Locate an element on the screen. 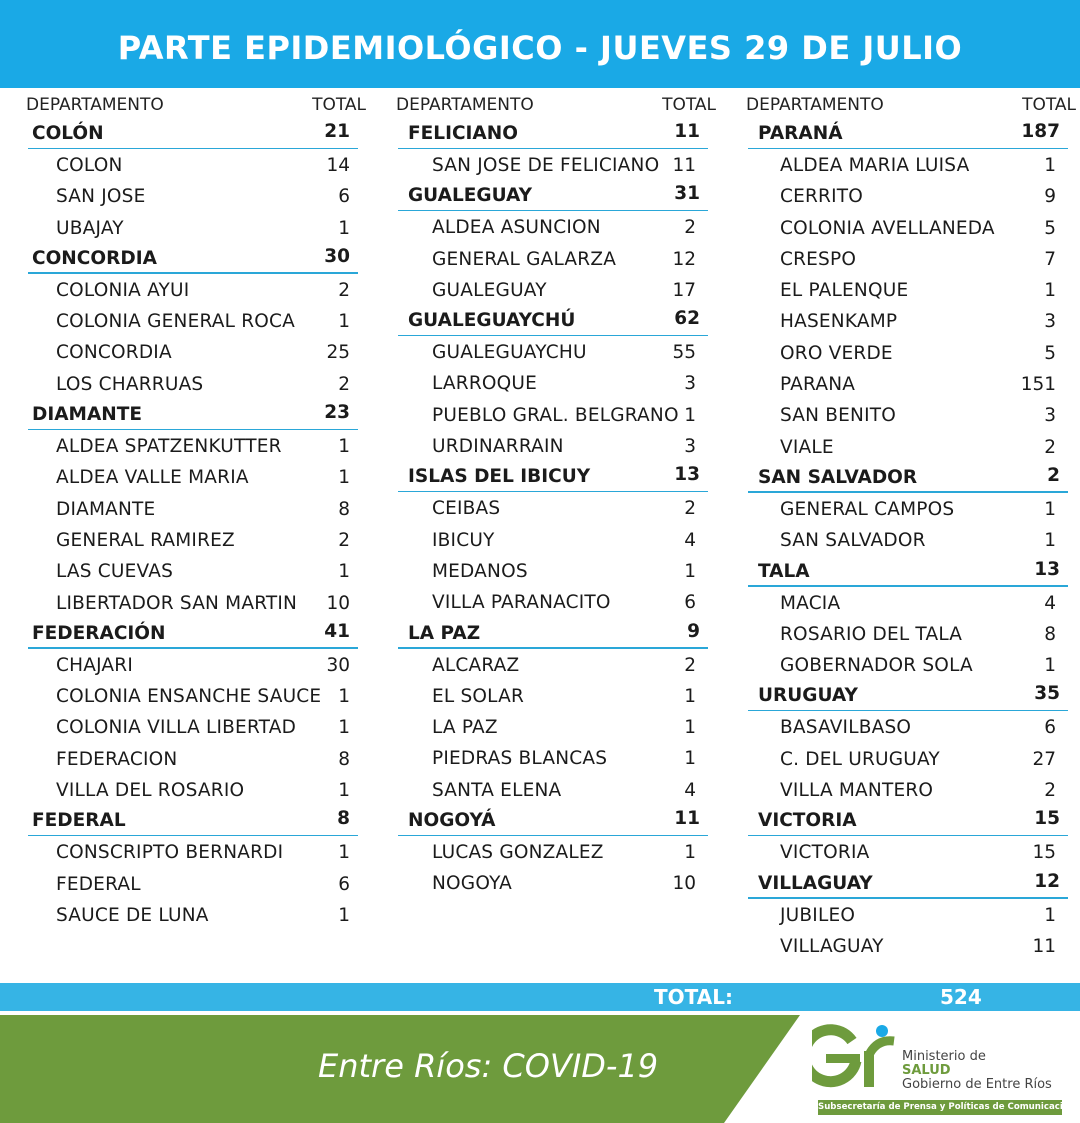 Image resolution: width=1080 pixels, height=1123 pixels. locality-row: C. DEL URUGUAY 27 is located at coordinates (911, 759).